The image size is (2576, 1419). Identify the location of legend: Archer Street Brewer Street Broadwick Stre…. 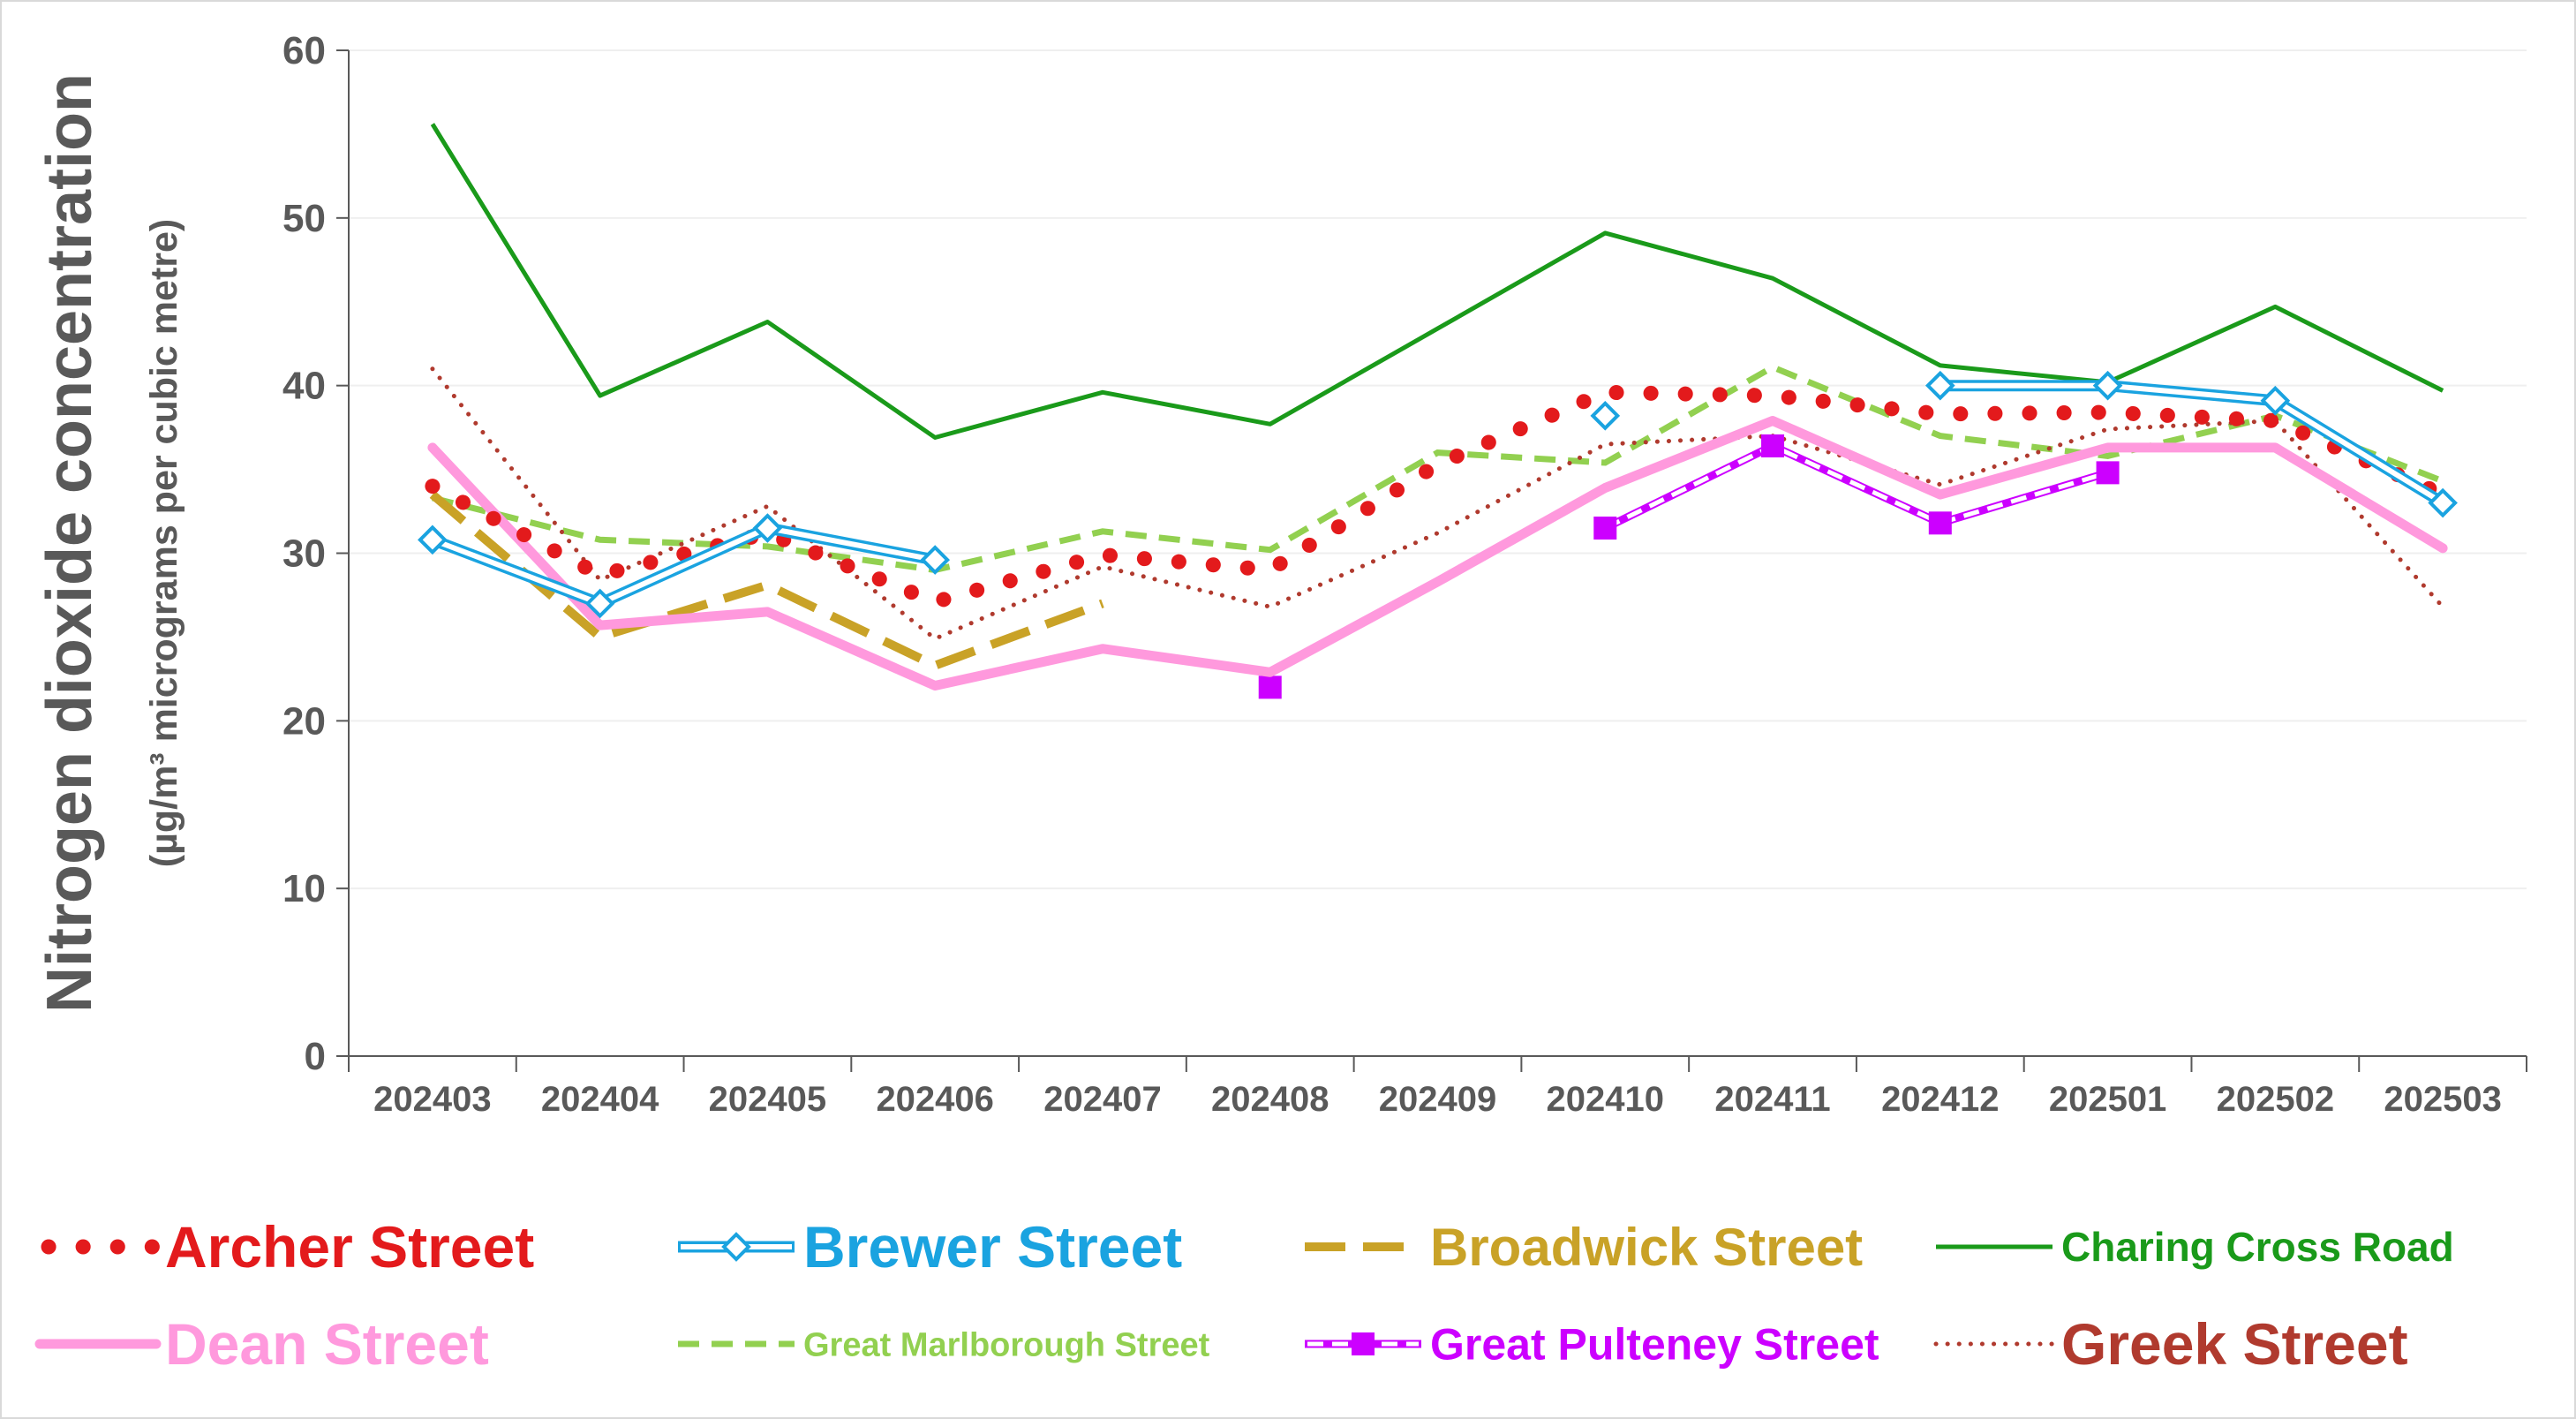
(1244, 1296).